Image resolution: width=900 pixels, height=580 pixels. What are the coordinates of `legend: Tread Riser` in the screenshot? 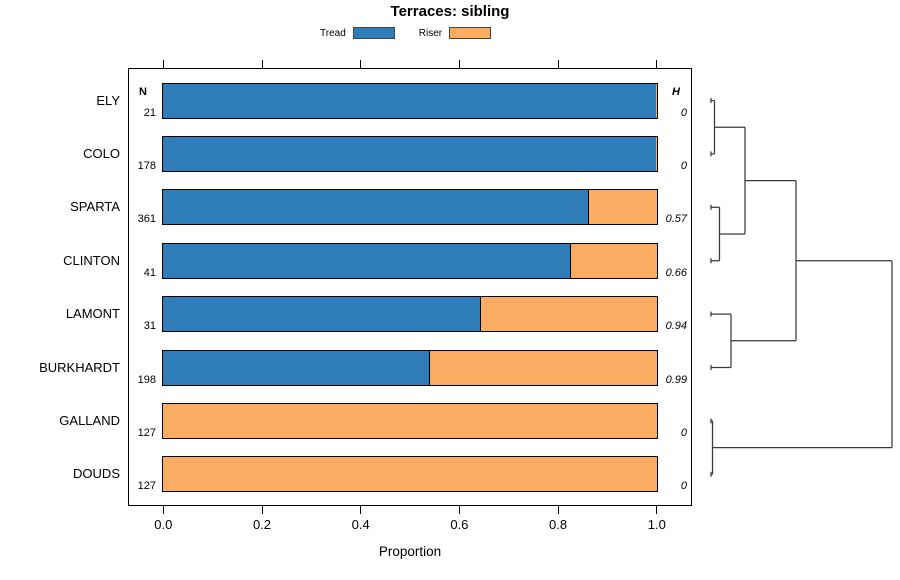 It's located at (406, 33).